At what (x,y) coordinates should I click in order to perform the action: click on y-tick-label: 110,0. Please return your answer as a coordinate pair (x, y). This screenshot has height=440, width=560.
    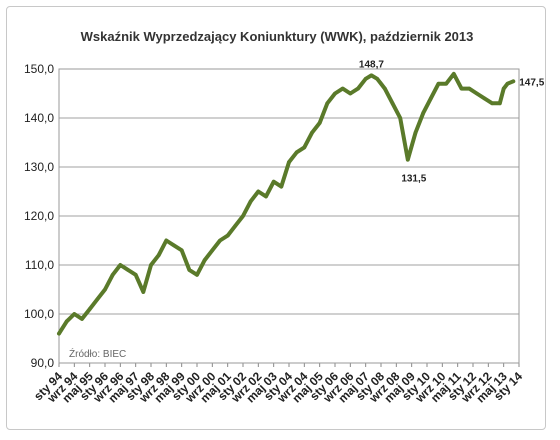
    Looking at the image, I should click on (39, 265).